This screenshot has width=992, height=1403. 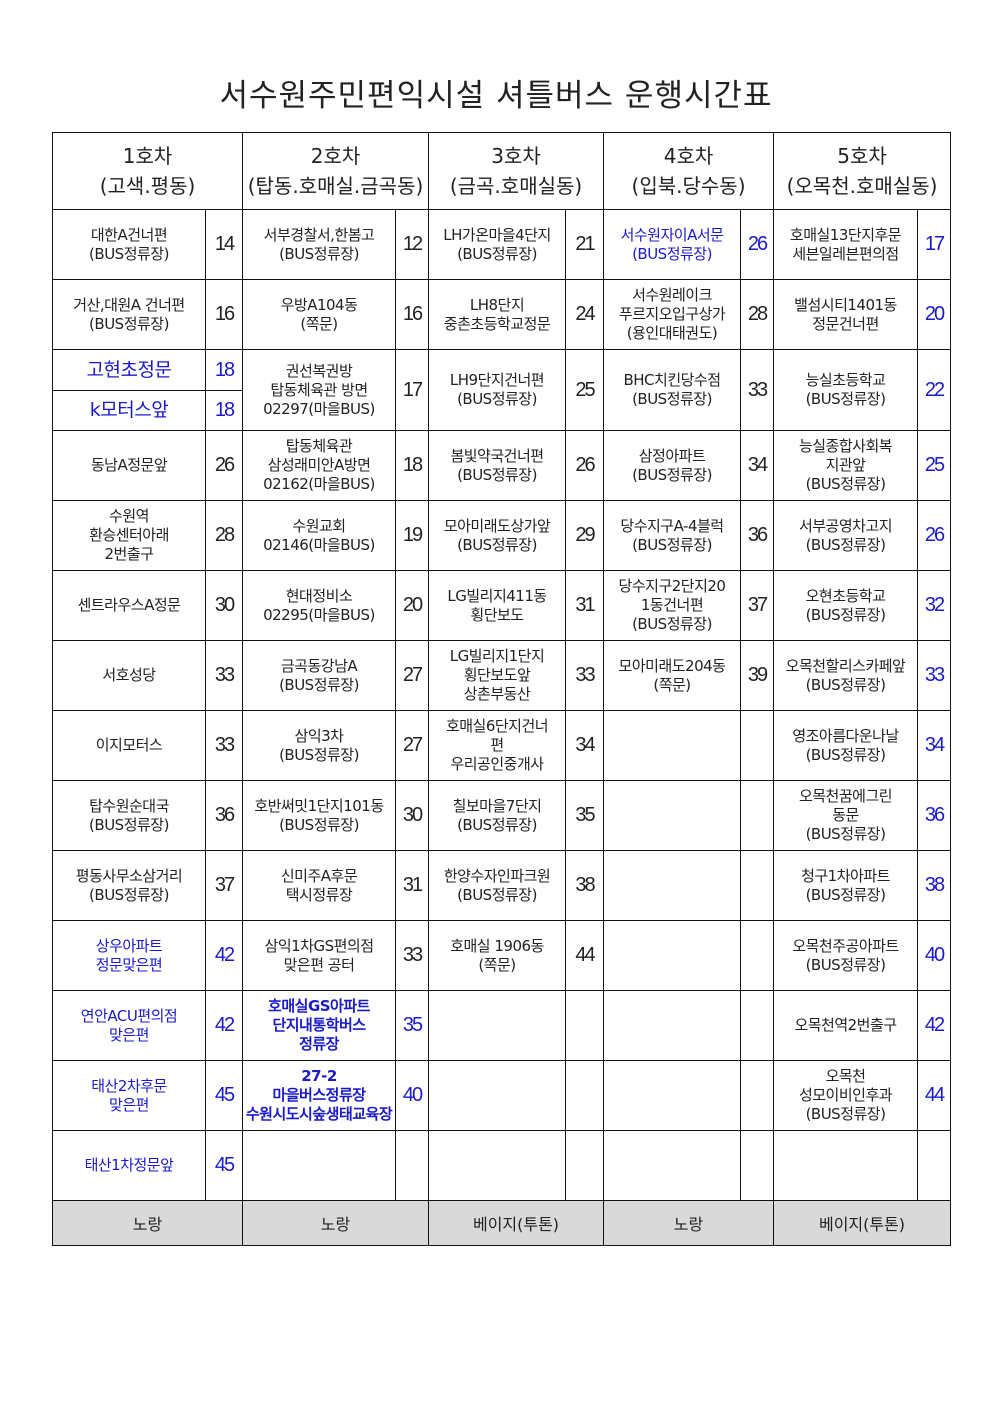 What do you see at coordinates (846, 390) in the screenshot?
I see `stop-name: 능실초등학교 (BUS정류장)` at bounding box center [846, 390].